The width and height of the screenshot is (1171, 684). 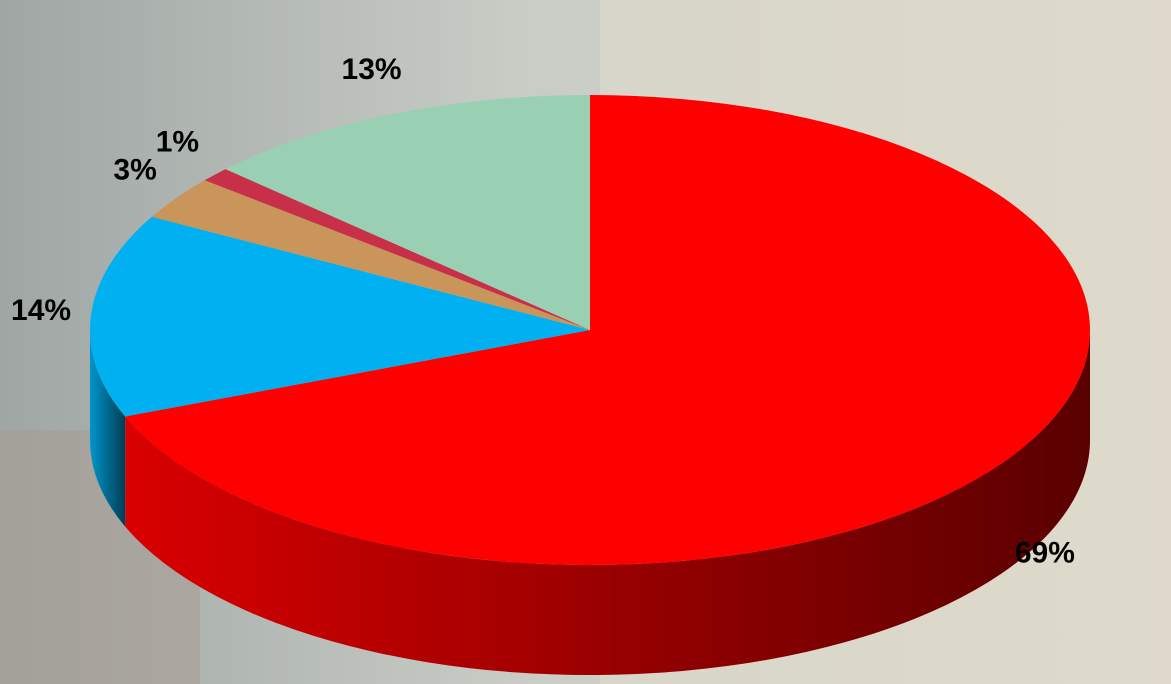 I want to click on data-label: 3%, so click(x=134, y=169).